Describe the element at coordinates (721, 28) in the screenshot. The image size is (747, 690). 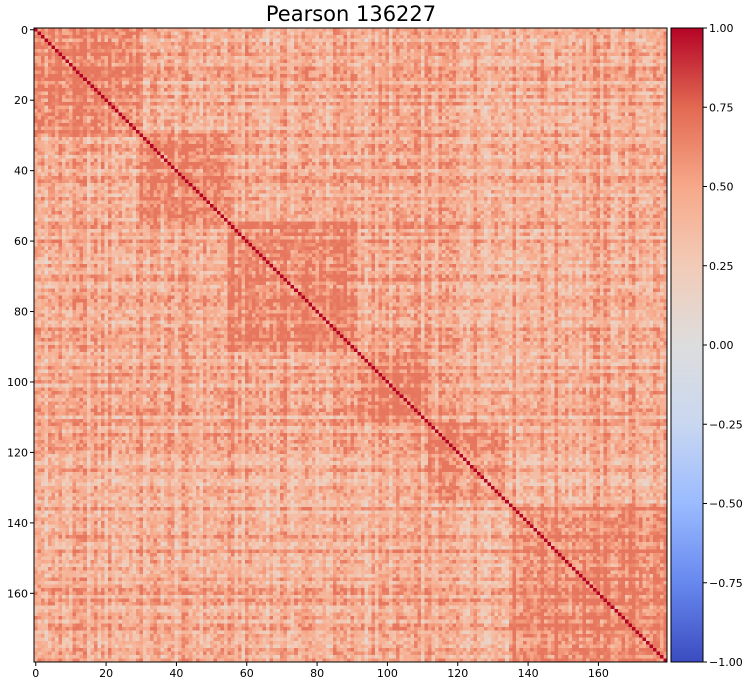
I see `colorbar-tick-label: 1.00` at that location.